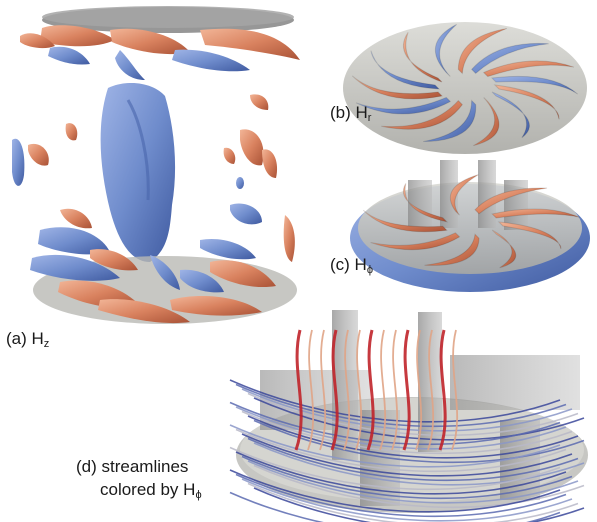  I want to click on panel-b-caption: (b) Hr, so click(351, 113).